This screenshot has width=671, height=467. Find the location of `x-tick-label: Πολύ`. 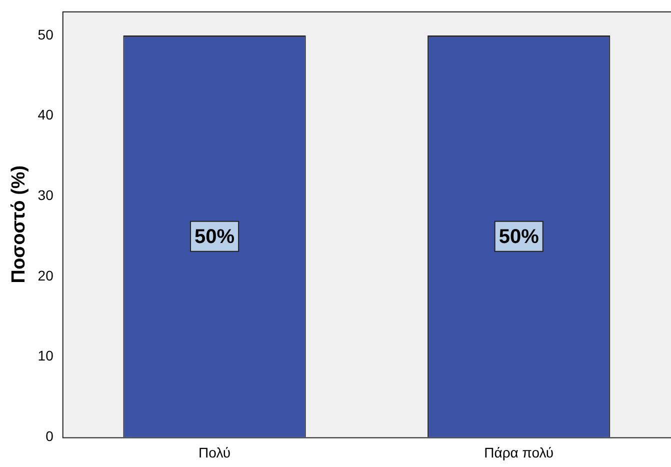

x-tick-label: Πολύ is located at coordinates (214, 452).